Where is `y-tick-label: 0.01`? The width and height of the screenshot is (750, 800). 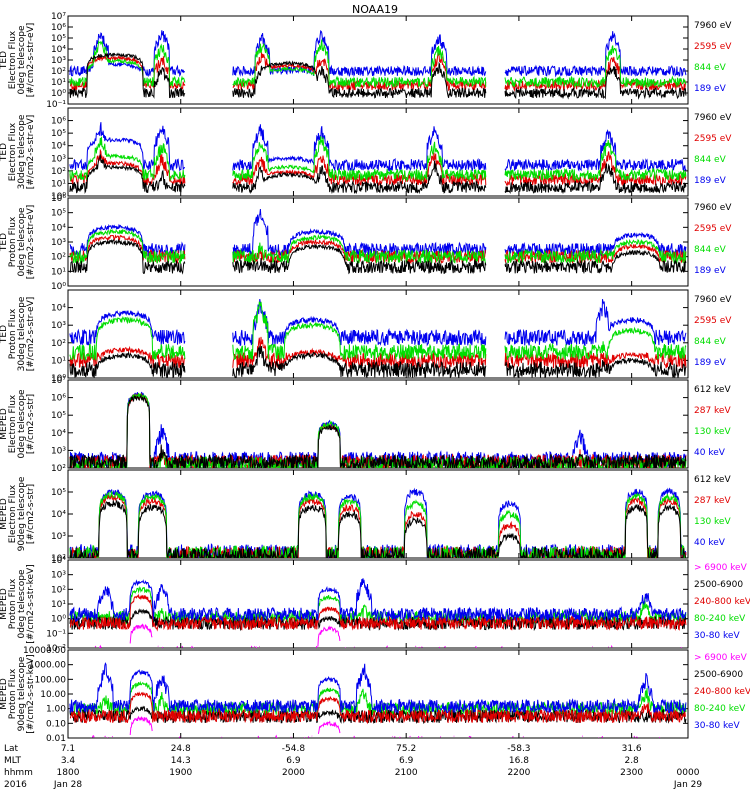
y-tick-label: 0.01 is located at coordinates (56, 739).